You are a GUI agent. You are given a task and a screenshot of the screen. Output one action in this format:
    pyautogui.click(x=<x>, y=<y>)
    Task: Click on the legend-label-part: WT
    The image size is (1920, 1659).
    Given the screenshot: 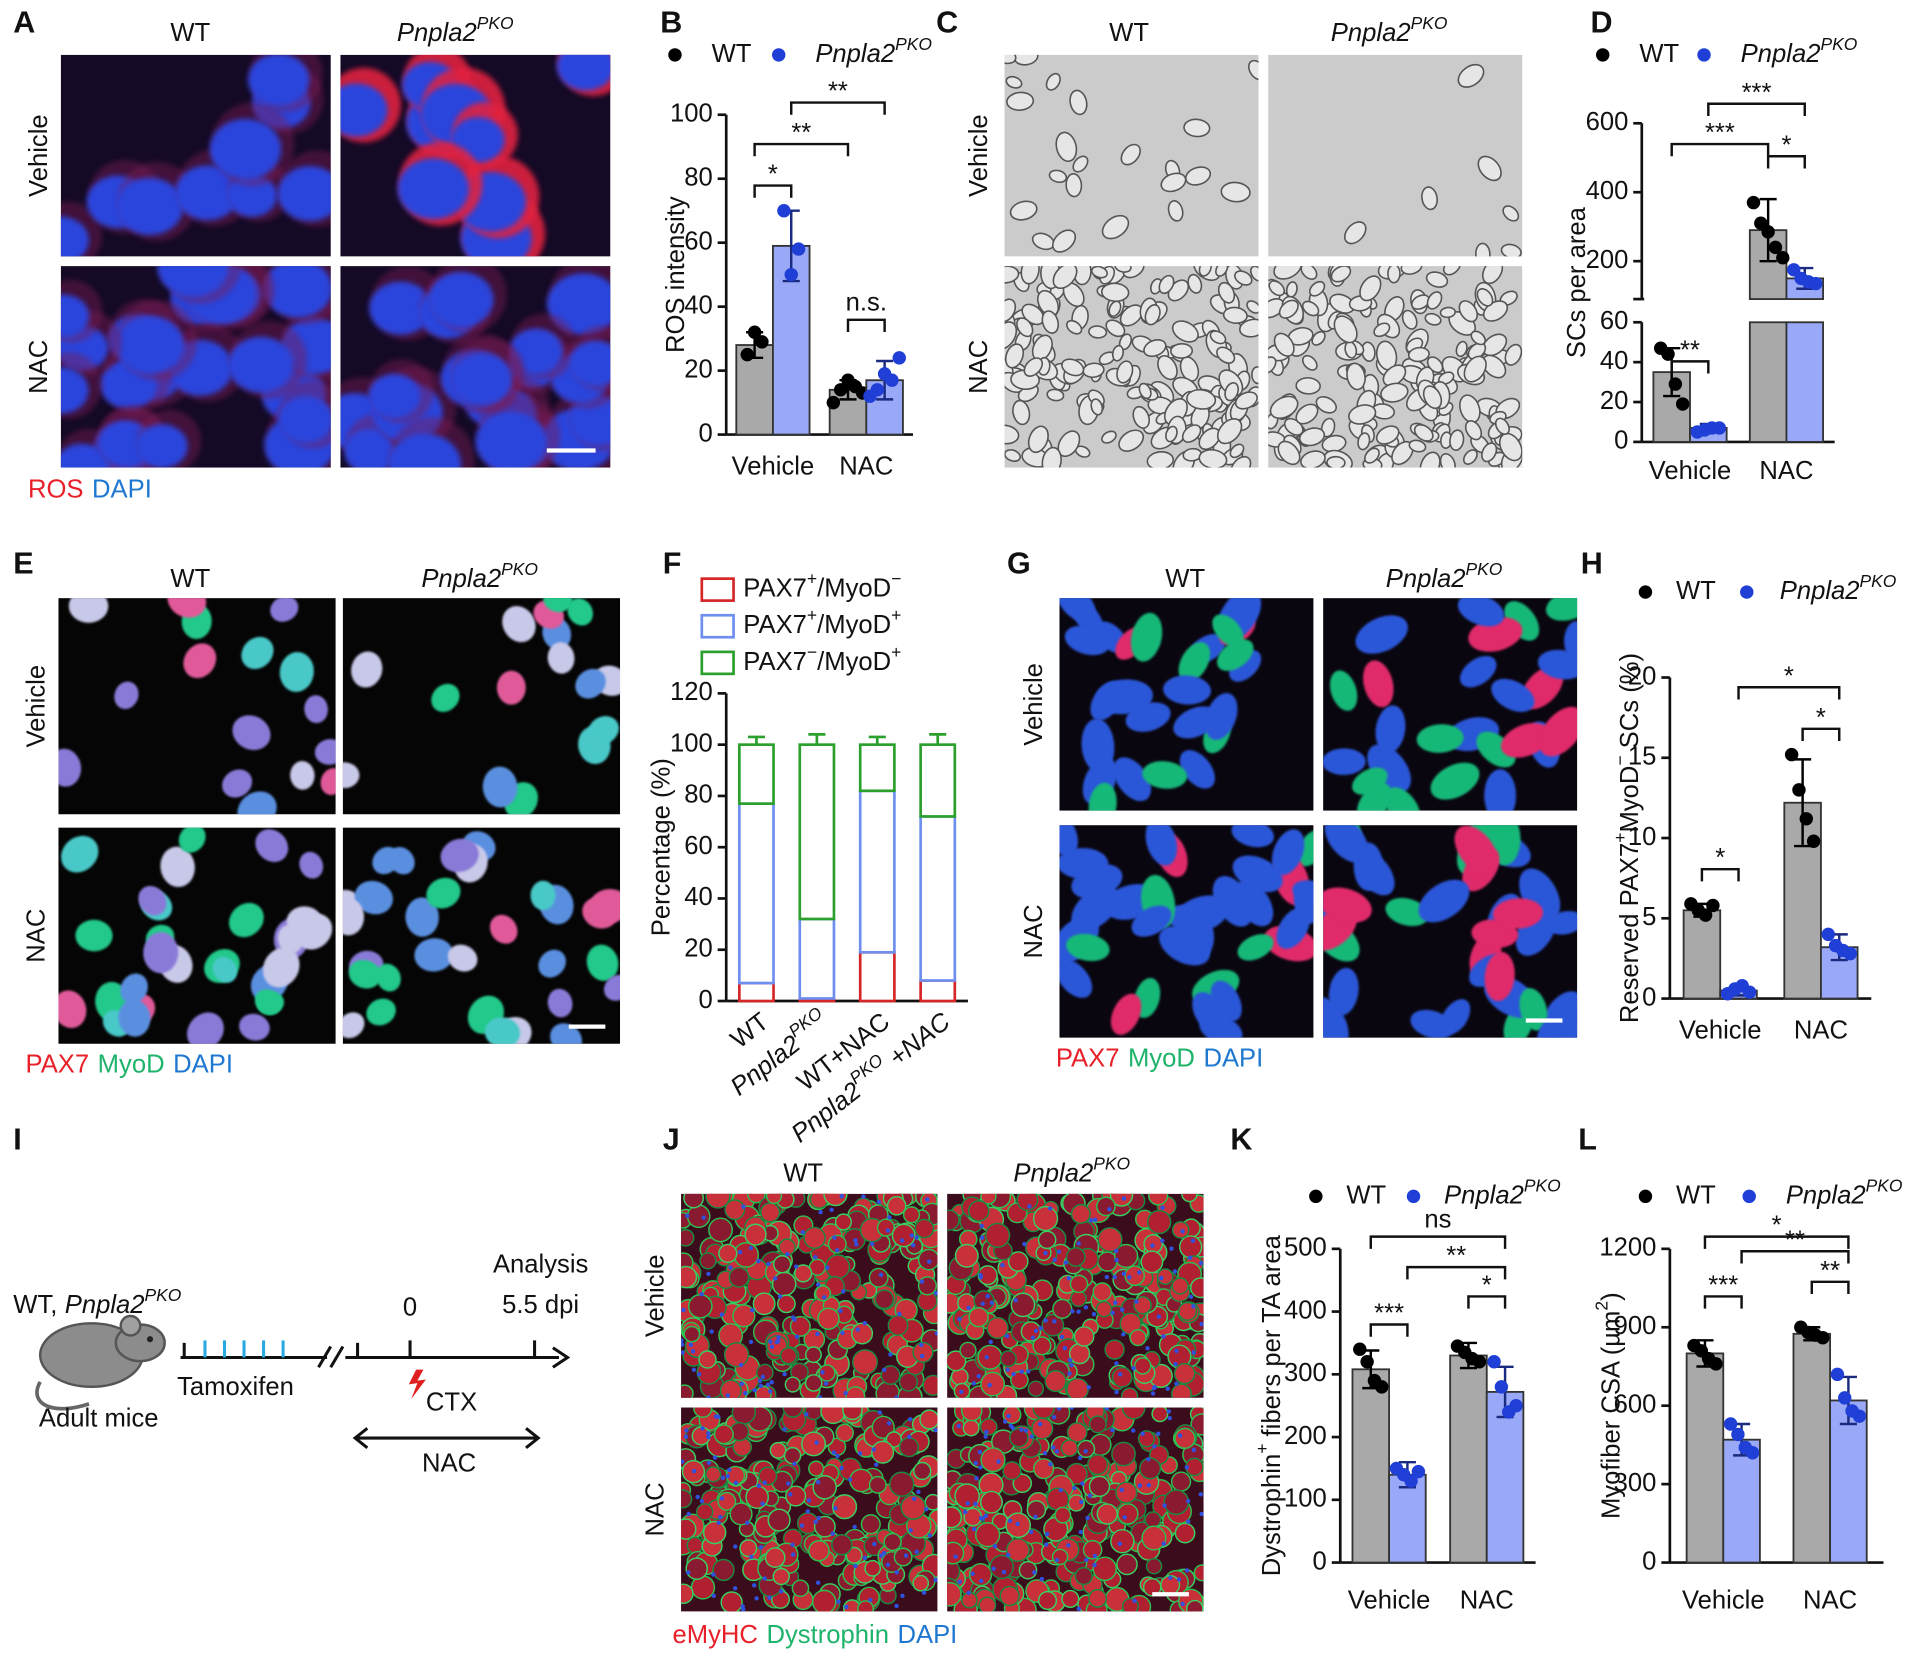 What is the action you would take?
    pyautogui.click(x=1696, y=591)
    